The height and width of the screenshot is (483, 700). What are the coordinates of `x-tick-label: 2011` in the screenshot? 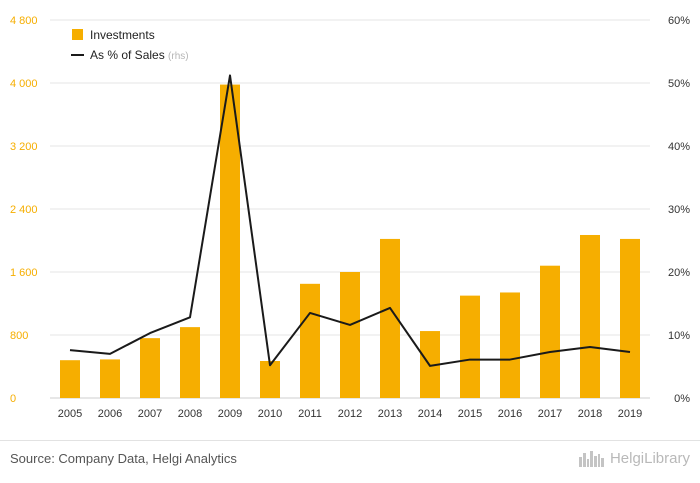 It's located at (310, 414).